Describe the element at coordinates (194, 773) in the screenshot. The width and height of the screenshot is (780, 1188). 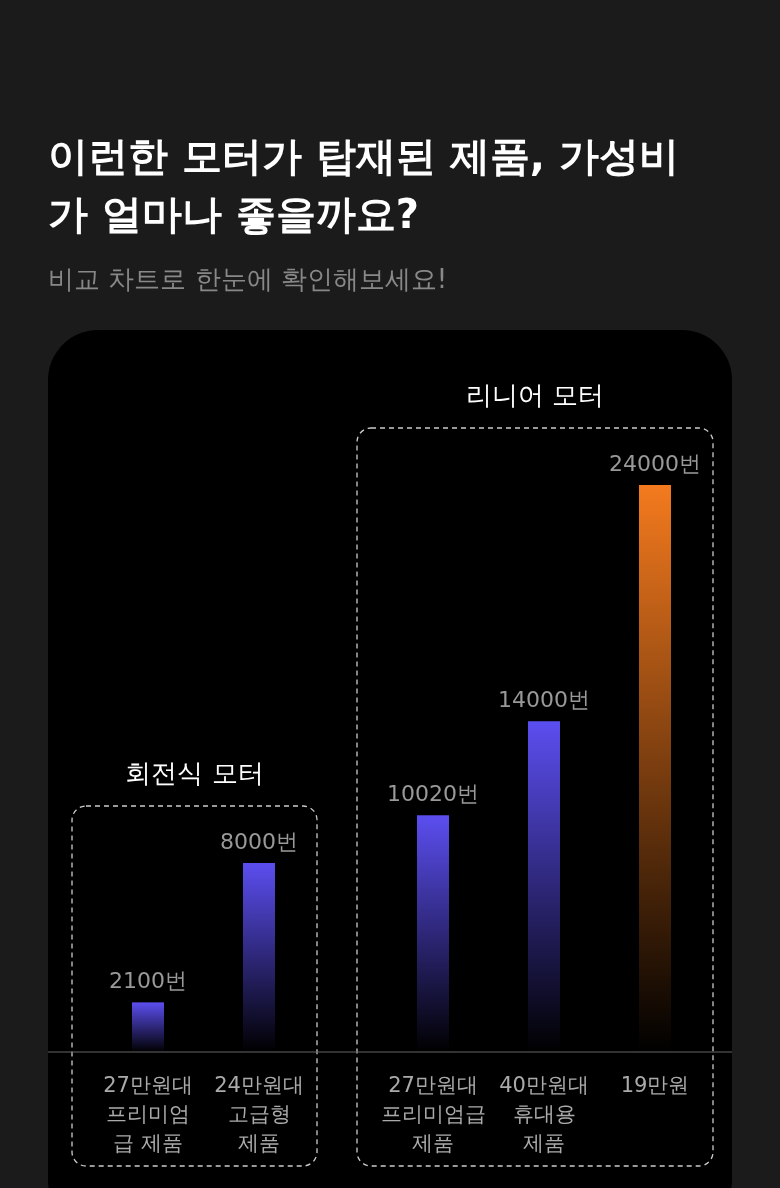
I see `annotation: 회전식 모터` at that location.